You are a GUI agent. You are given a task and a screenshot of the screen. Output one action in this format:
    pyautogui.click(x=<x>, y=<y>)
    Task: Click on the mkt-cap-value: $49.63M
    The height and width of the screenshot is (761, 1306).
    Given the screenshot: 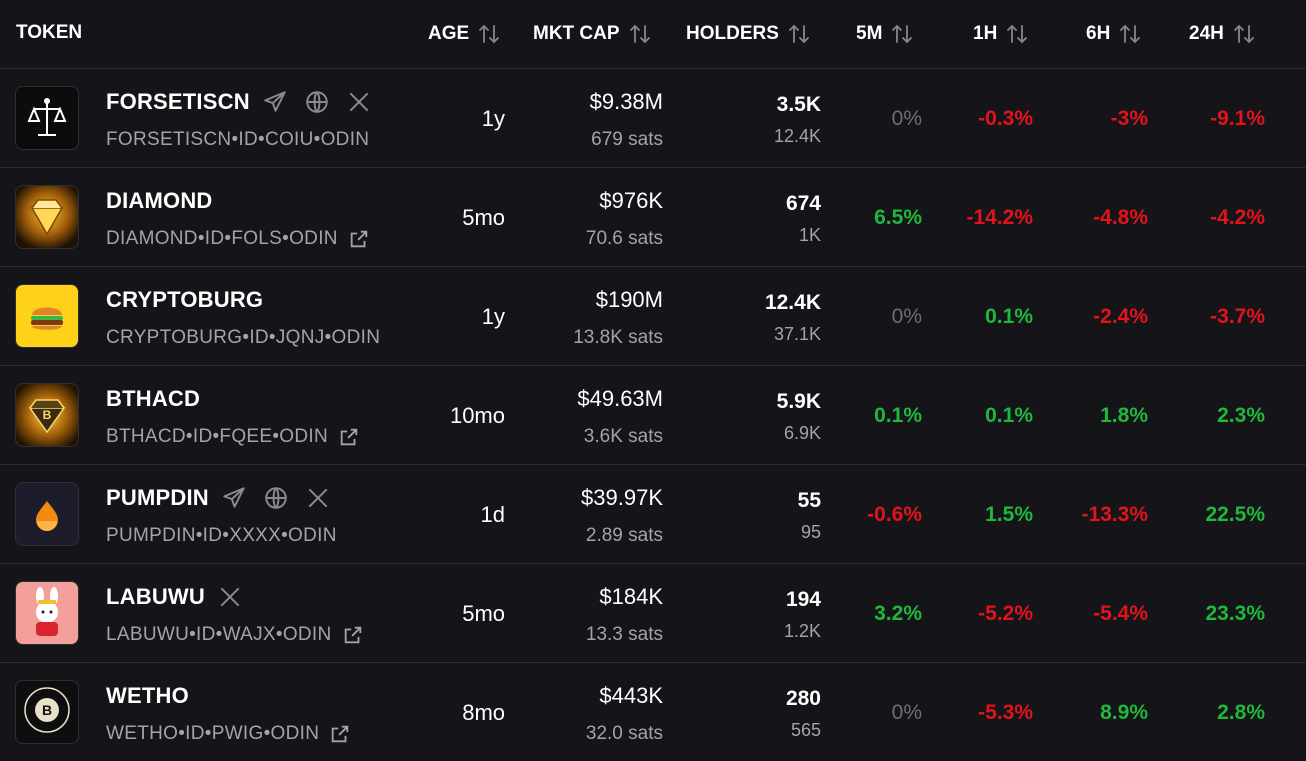 What is the action you would take?
    pyautogui.click(x=620, y=398)
    